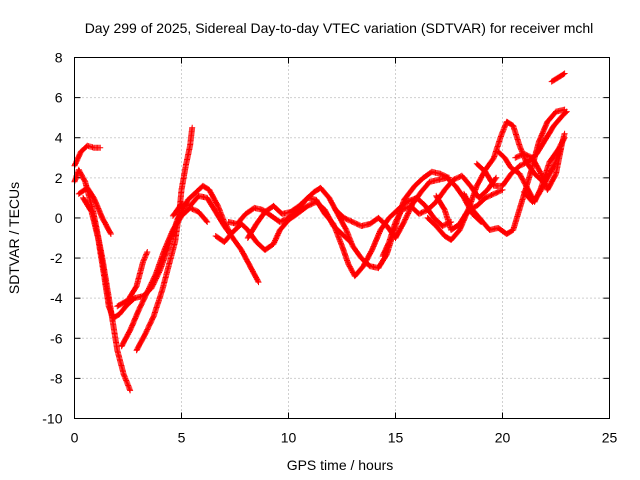 This screenshot has height=480, width=640. What do you see at coordinates (59, 218) in the screenshot?
I see `y-tick-label: 0` at bounding box center [59, 218].